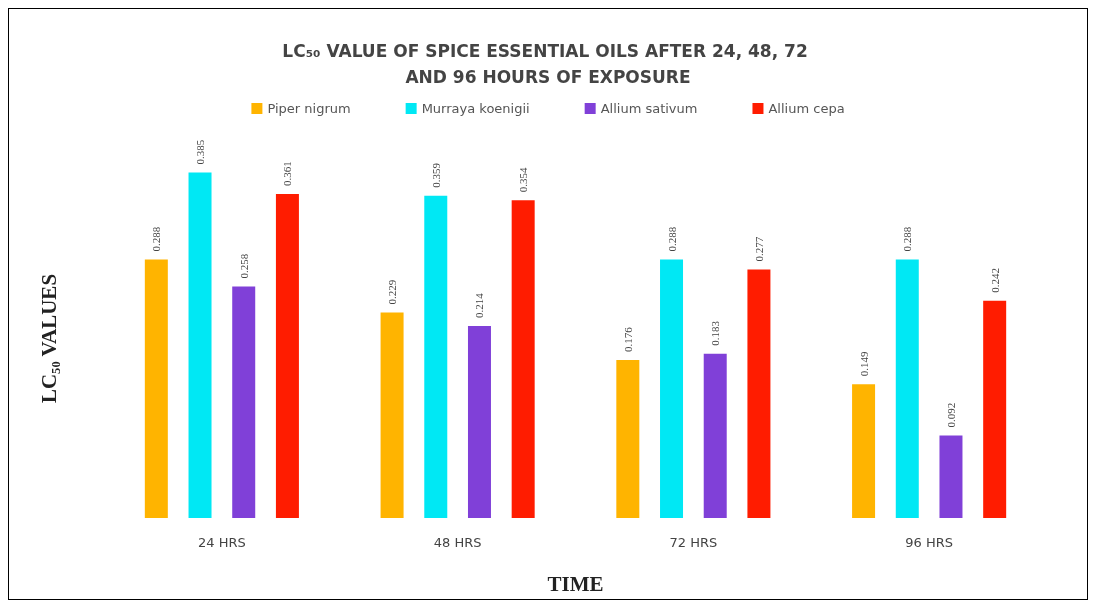 The height and width of the screenshot is (610, 1097). Describe the element at coordinates (243, 266) in the screenshot. I see `data-label: 0.258` at that location.